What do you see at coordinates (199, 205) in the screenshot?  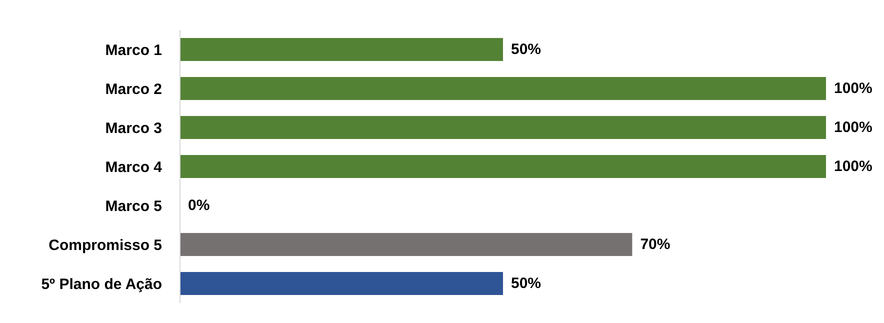 I see `data-label: 0%` at bounding box center [199, 205].